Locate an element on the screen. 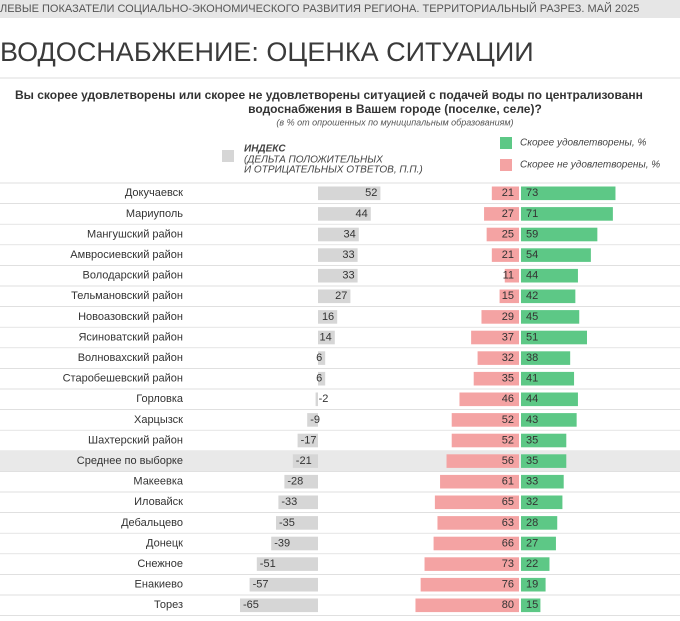 The image size is (680, 621). value-label: -9 is located at coordinates (315, 420).